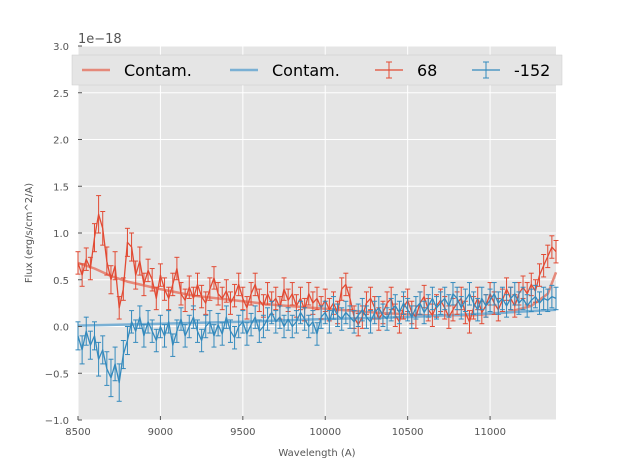 This screenshot has width=617, height=467. I want to click on legend: Contam. Contam. 68 -152, so click(317, 70).